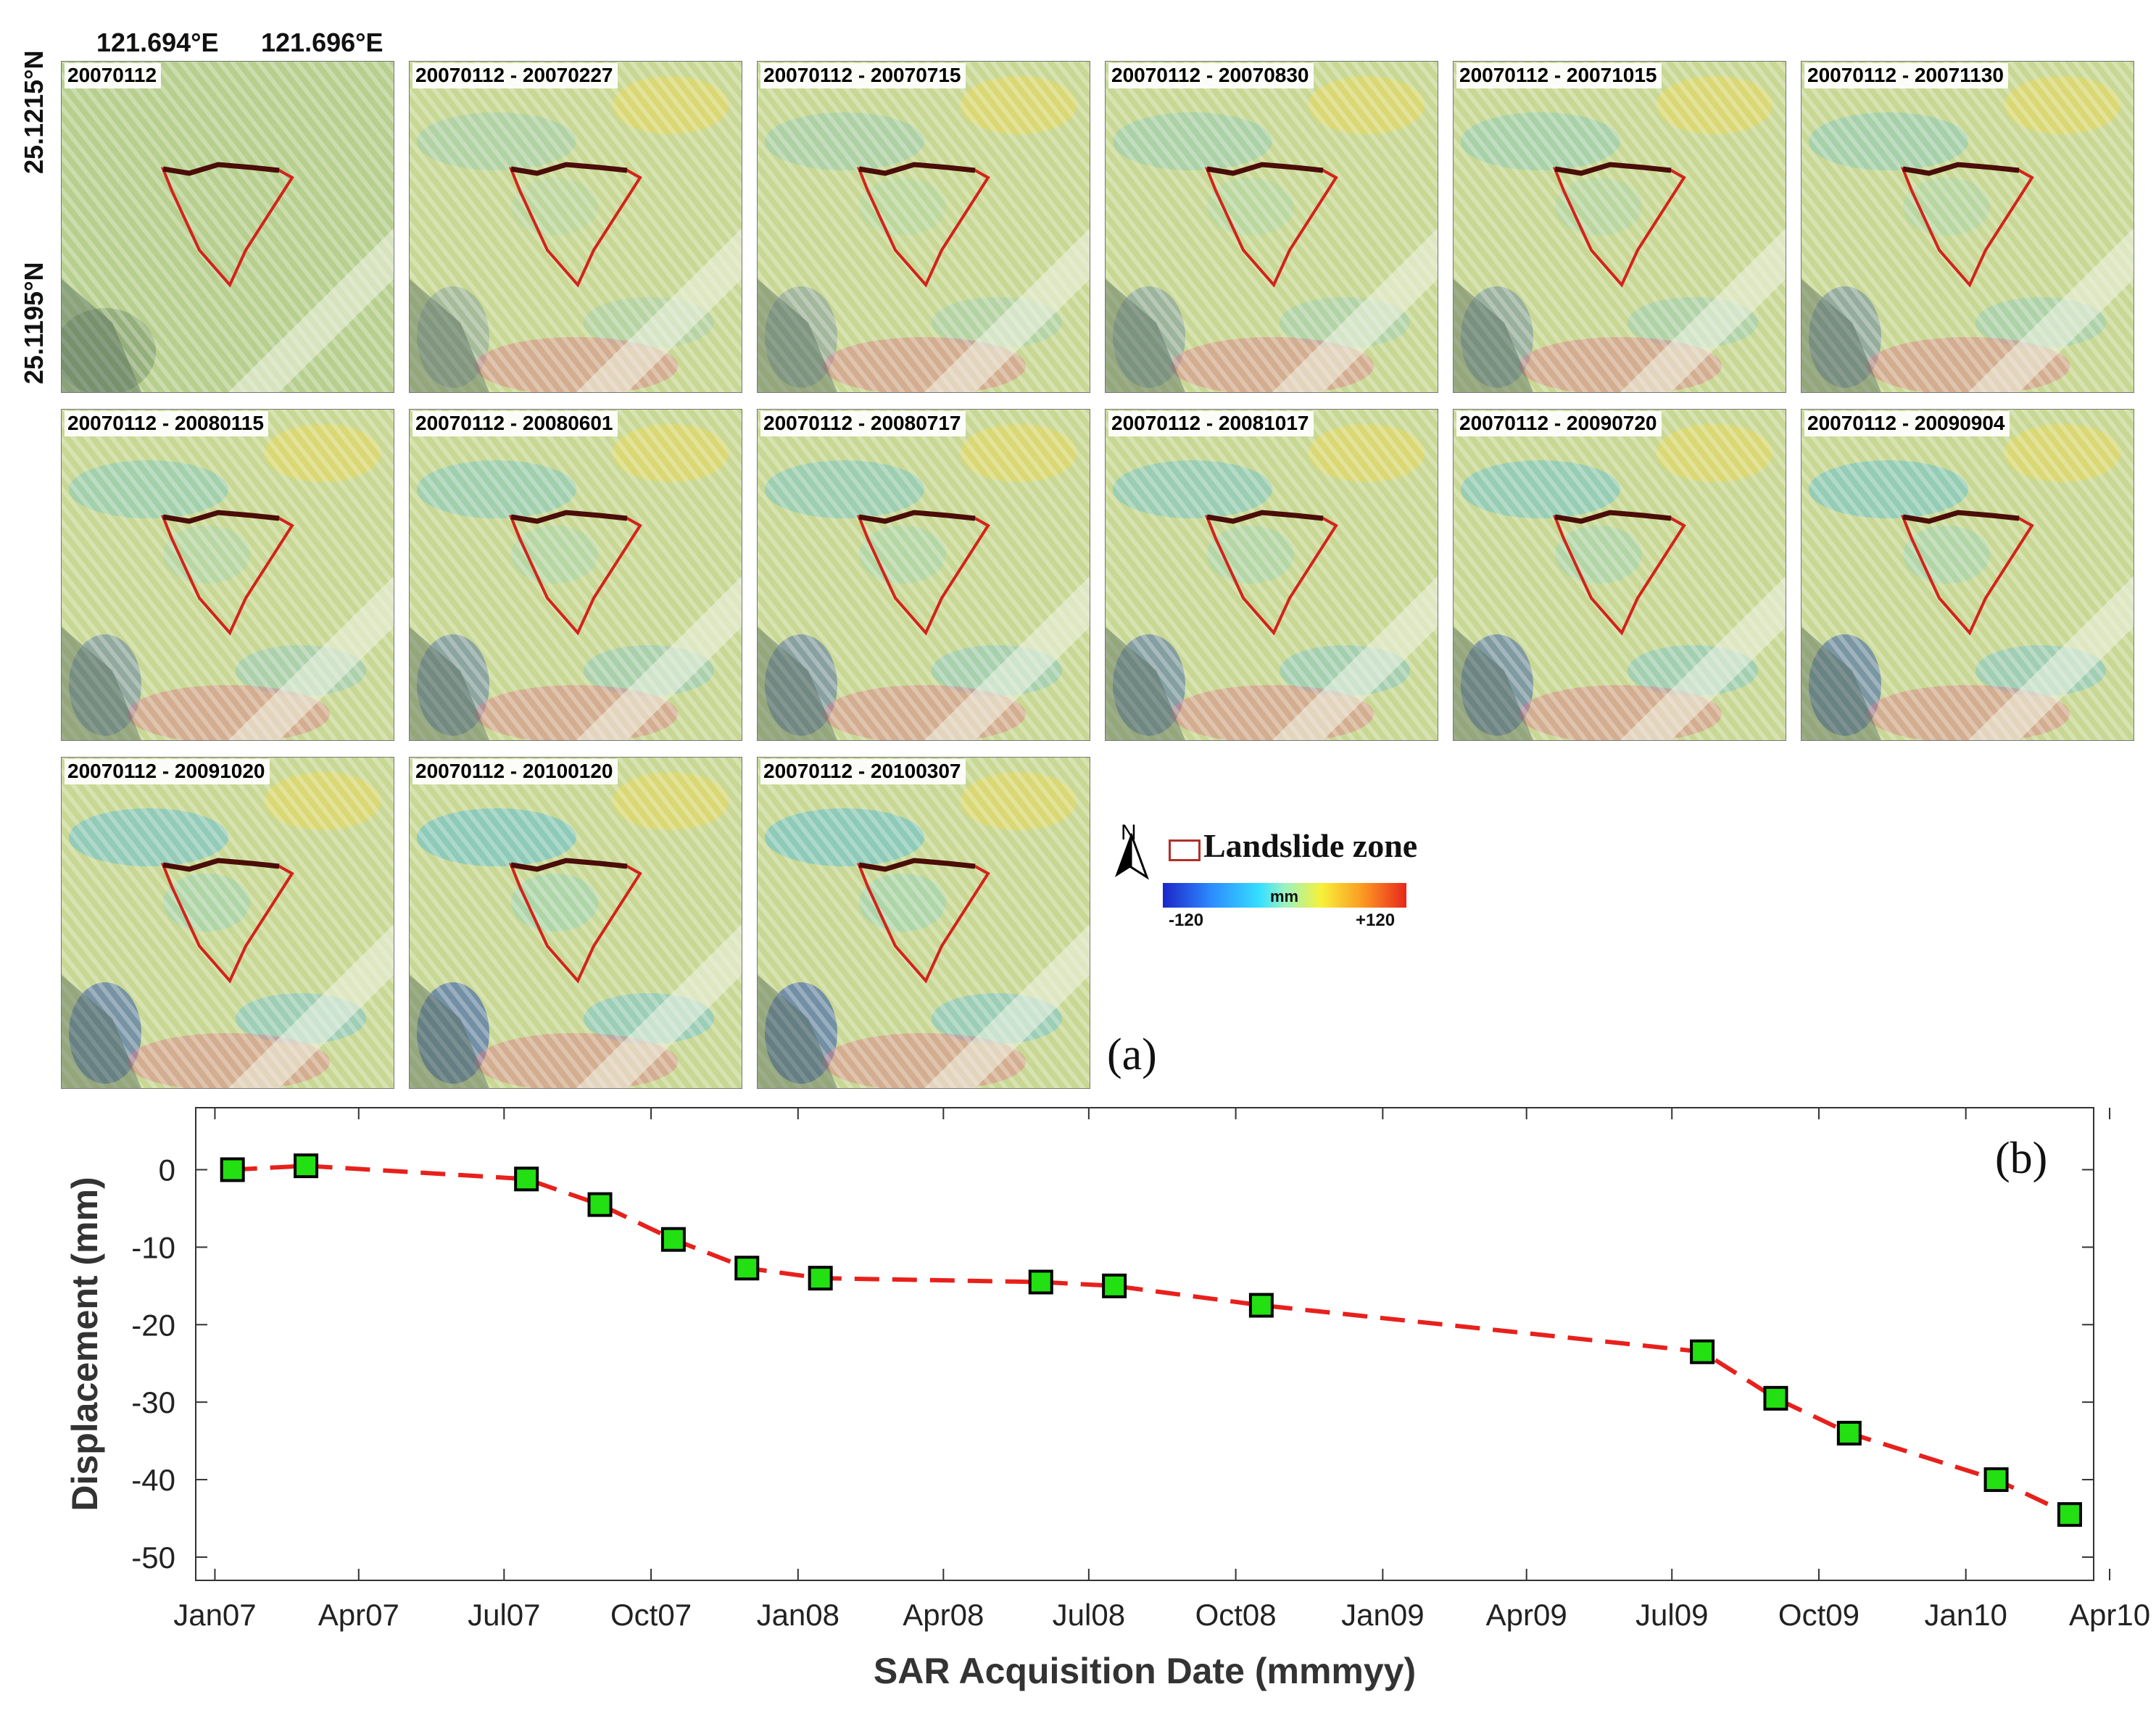 The width and height of the screenshot is (2156, 1721). Describe the element at coordinates (157, 42) in the screenshot. I see `longitude-label-left: 121.694°E` at that location.